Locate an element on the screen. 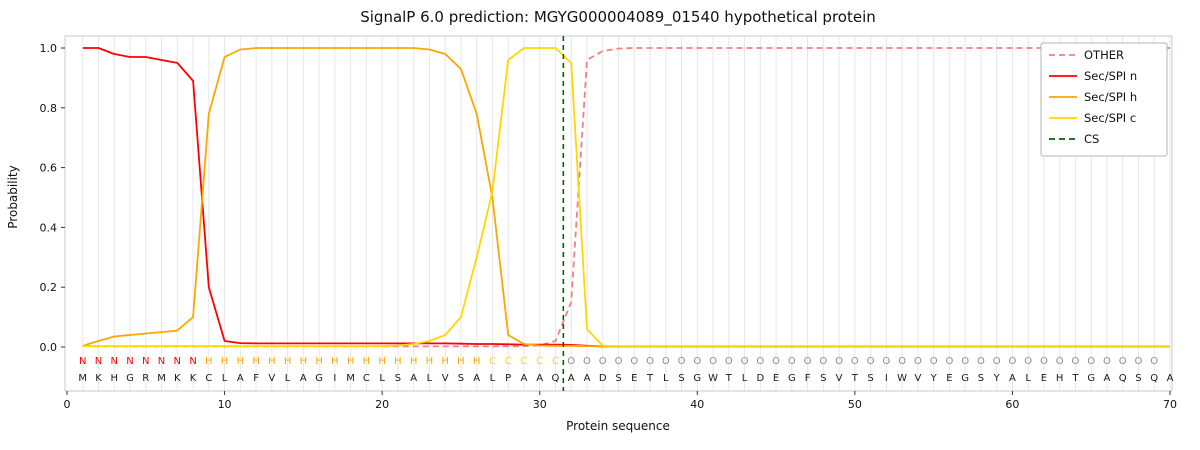 The width and height of the screenshot is (1200, 450). sequence-letter: W is located at coordinates (713, 378).